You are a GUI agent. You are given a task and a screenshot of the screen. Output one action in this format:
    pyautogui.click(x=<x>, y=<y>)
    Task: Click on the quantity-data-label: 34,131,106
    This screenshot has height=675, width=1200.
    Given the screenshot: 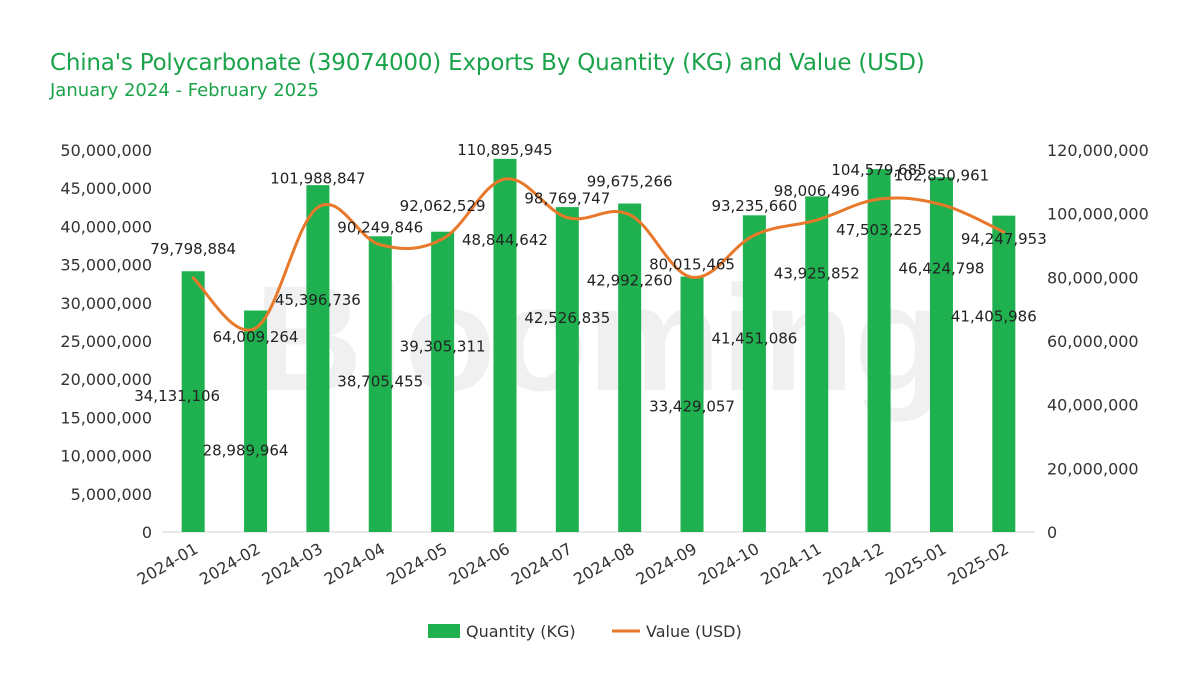 What is the action you would take?
    pyautogui.click(x=177, y=396)
    